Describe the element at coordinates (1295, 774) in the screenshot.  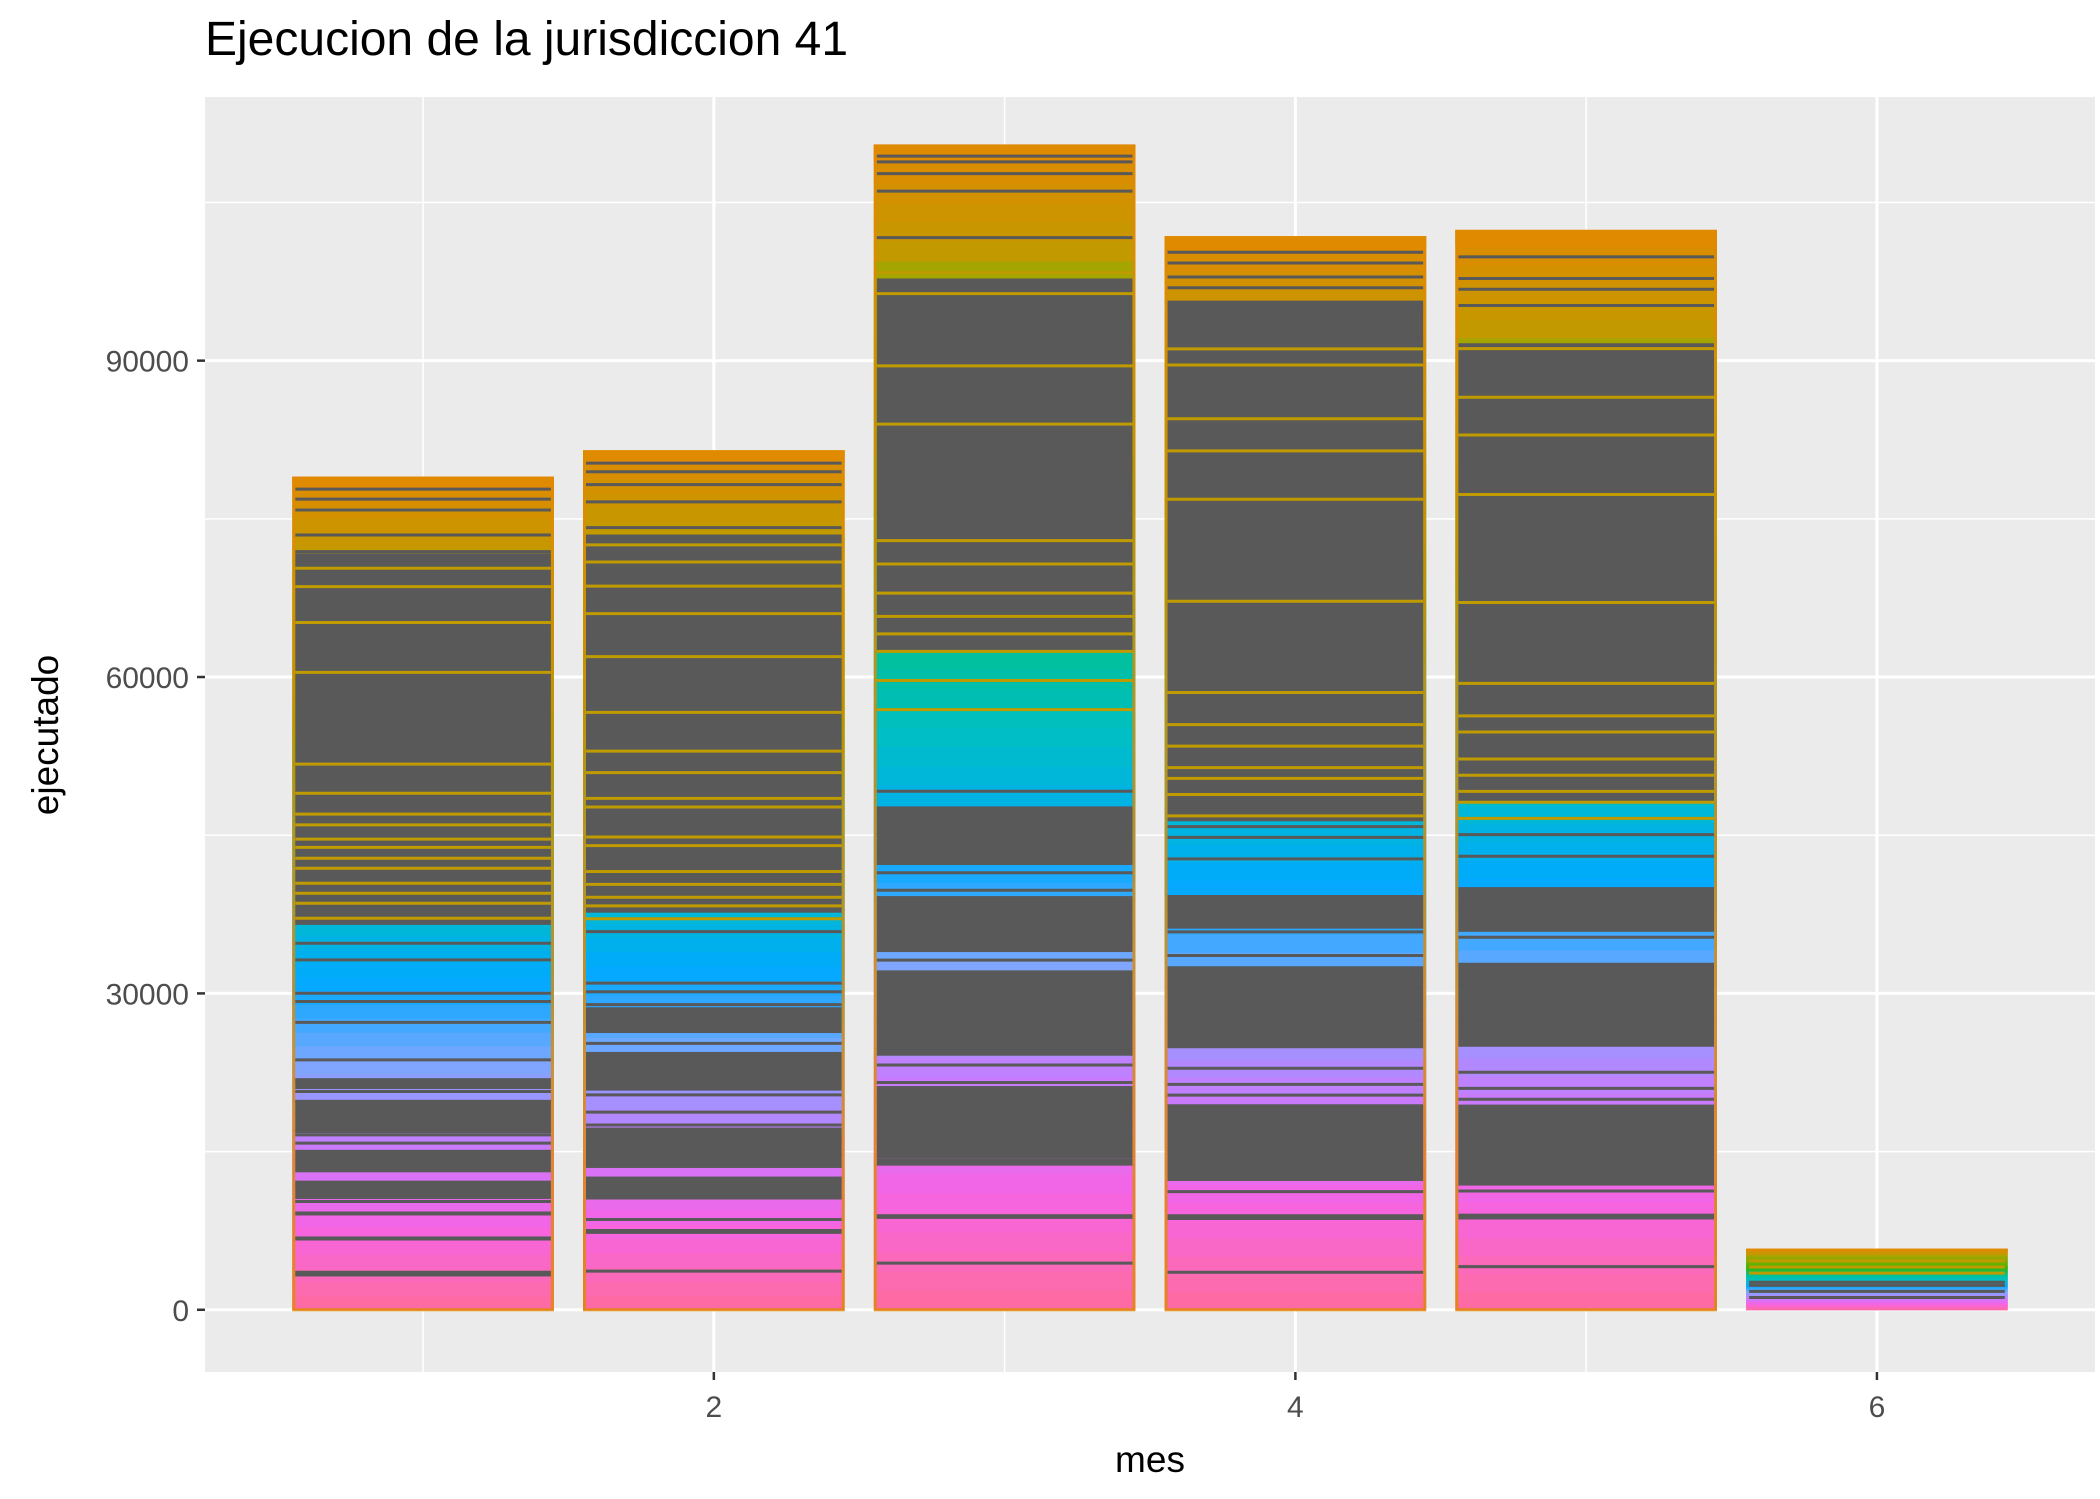
I see `bar-mes-4-outline` at that location.